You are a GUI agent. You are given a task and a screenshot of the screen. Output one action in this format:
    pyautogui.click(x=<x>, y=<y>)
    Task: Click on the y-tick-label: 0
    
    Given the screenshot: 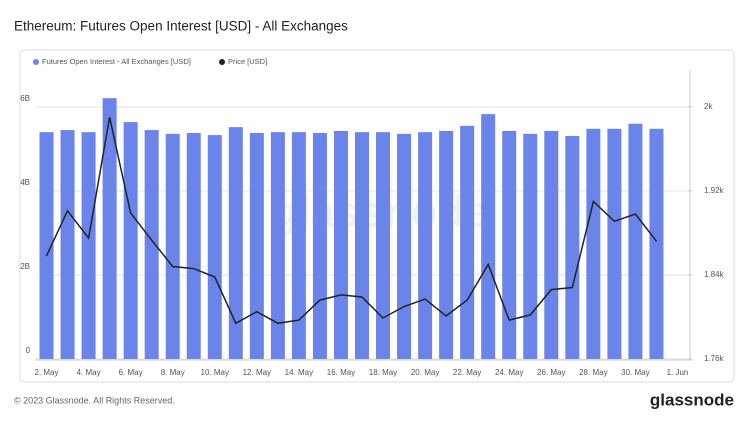 What is the action you would take?
    pyautogui.click(x=28, y=350)
    